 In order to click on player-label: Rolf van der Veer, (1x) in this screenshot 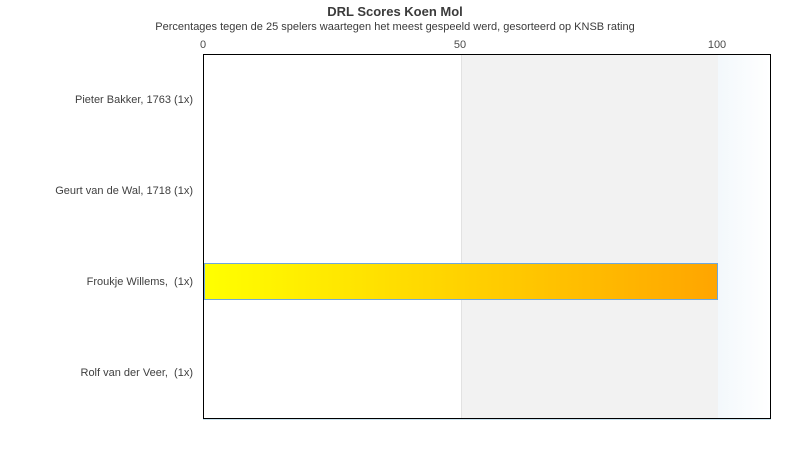, I will do `click(137, 373)`.